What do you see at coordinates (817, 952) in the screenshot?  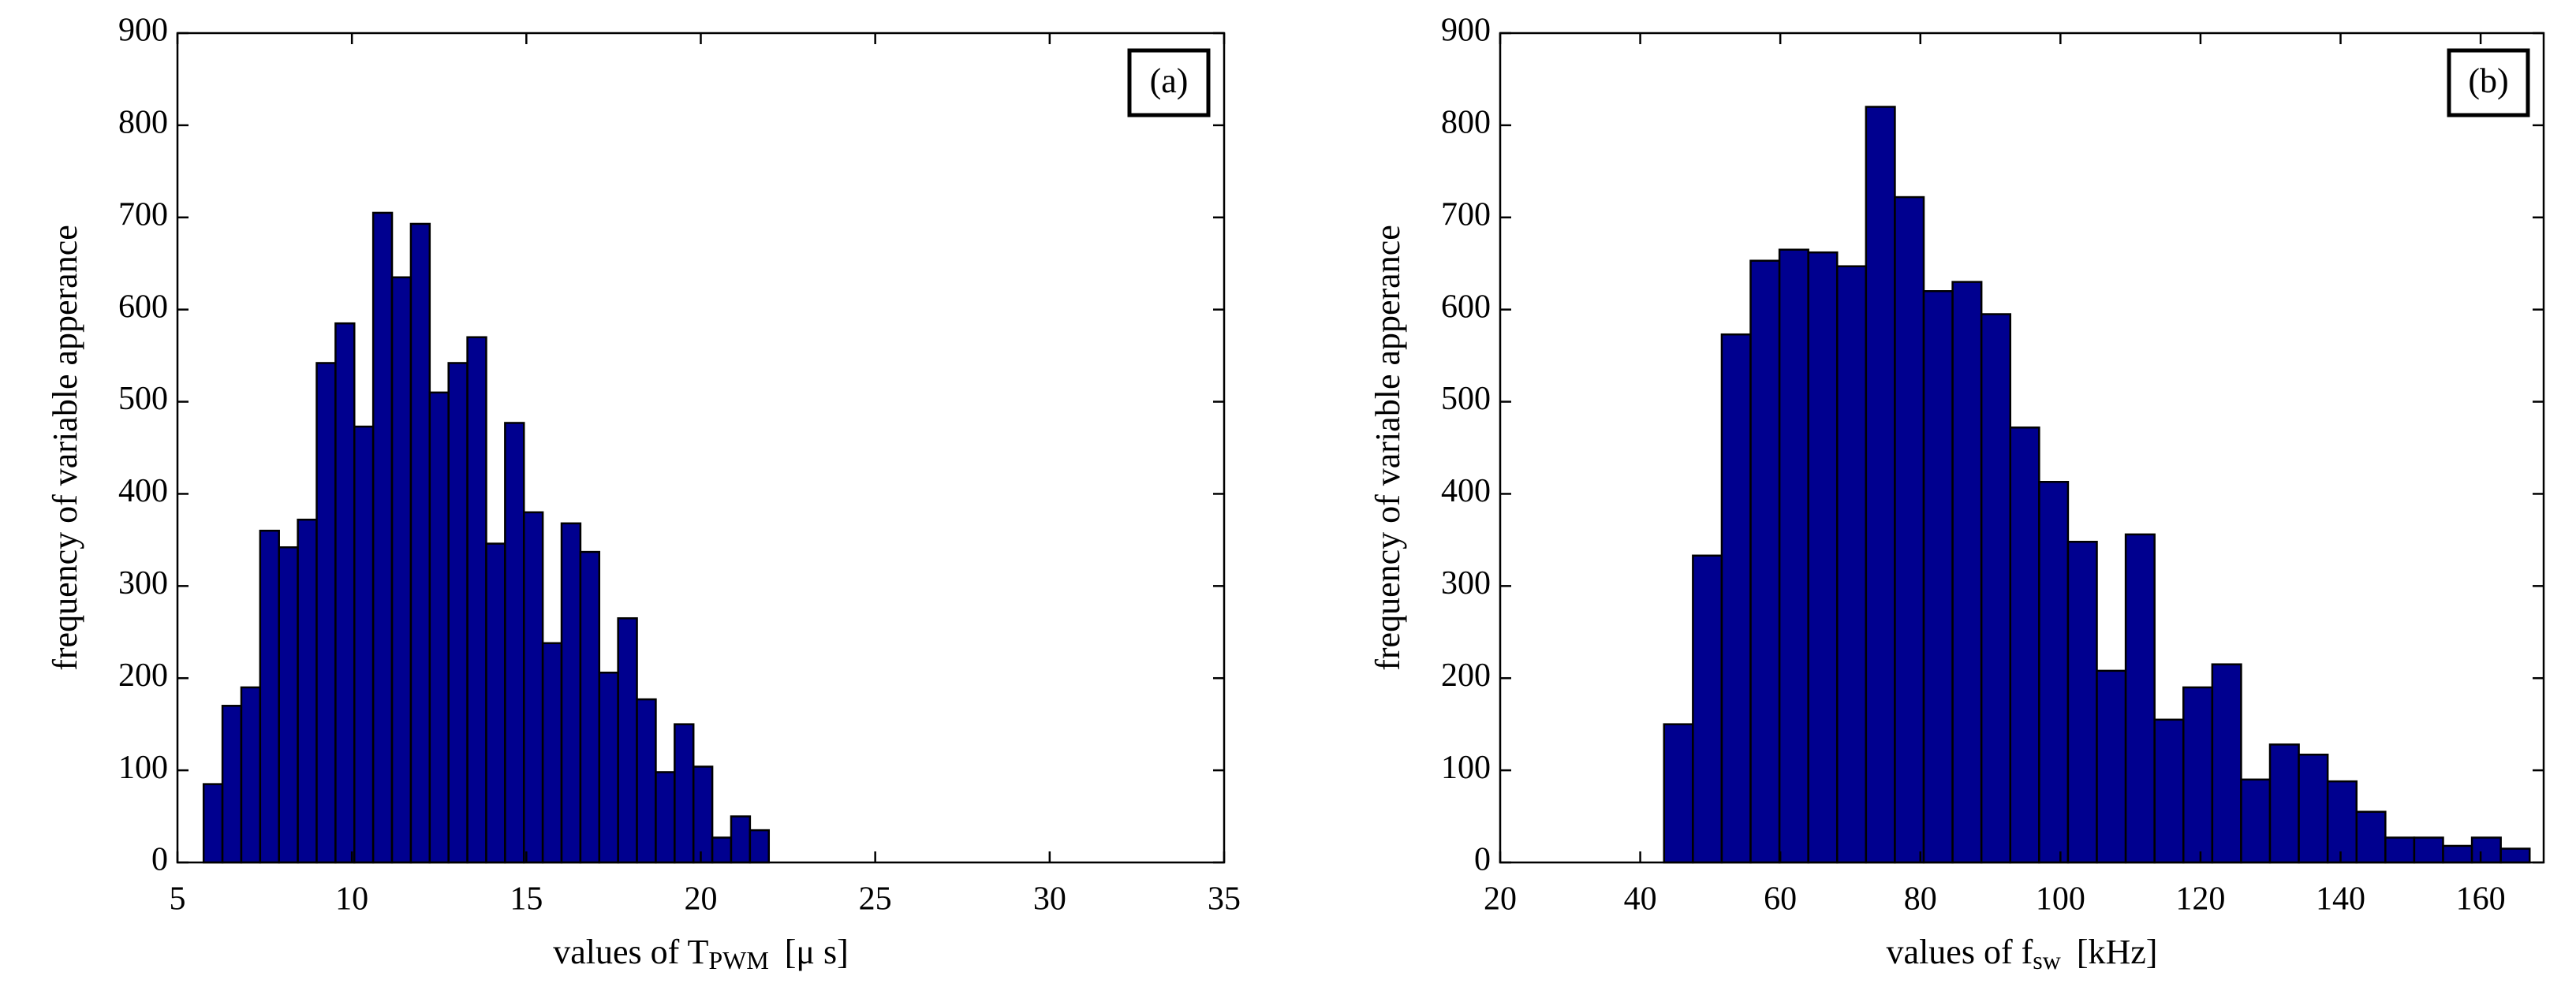 I see `x-label-unit: [μ s]` at bounding box center [817, 952].